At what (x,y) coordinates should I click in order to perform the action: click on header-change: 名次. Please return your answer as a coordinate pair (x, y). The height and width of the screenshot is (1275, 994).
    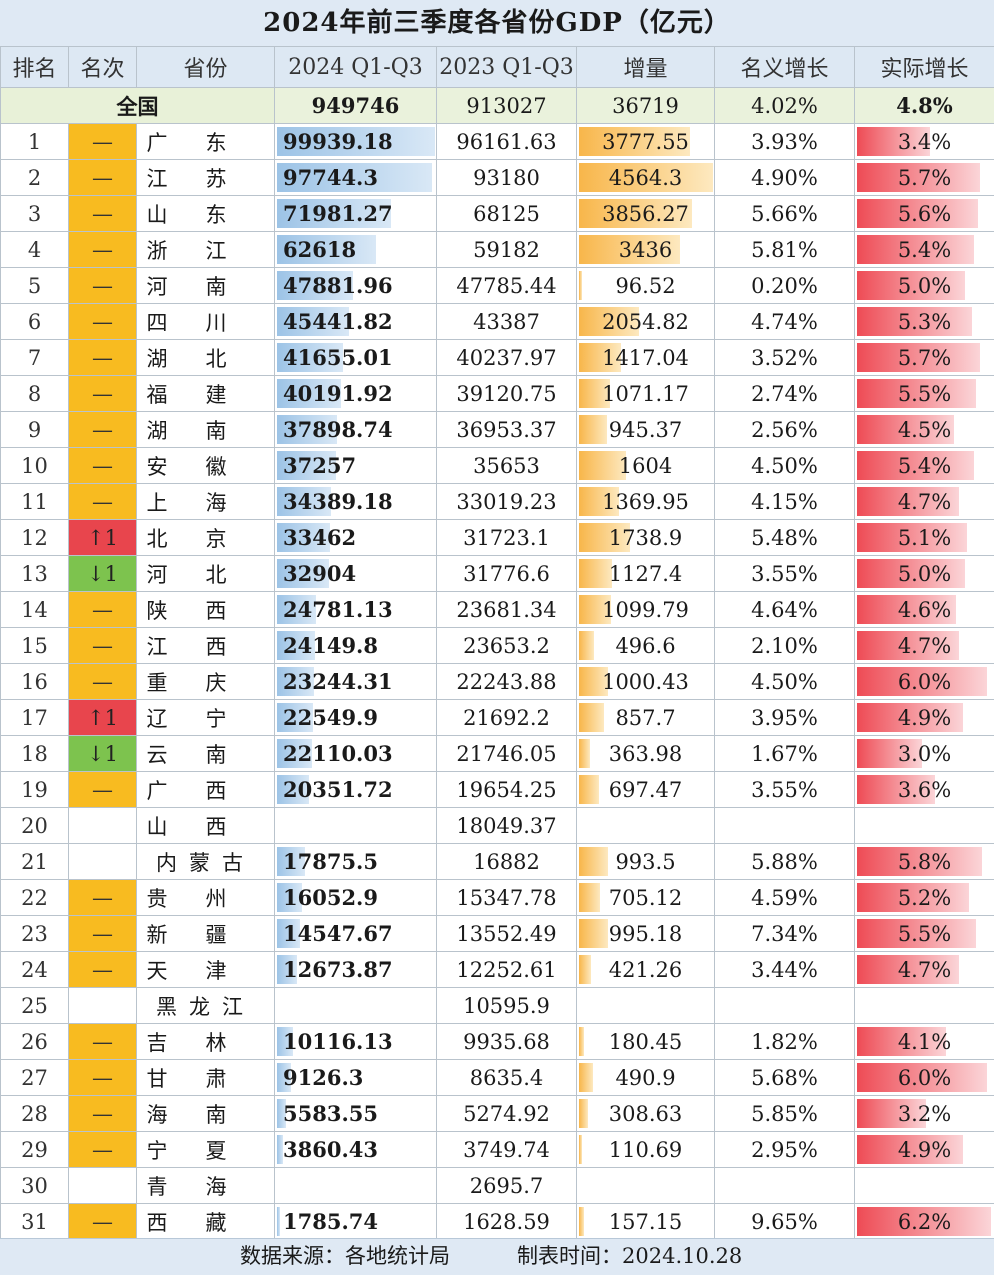
    Looking at the image, I should click on (103, 67).